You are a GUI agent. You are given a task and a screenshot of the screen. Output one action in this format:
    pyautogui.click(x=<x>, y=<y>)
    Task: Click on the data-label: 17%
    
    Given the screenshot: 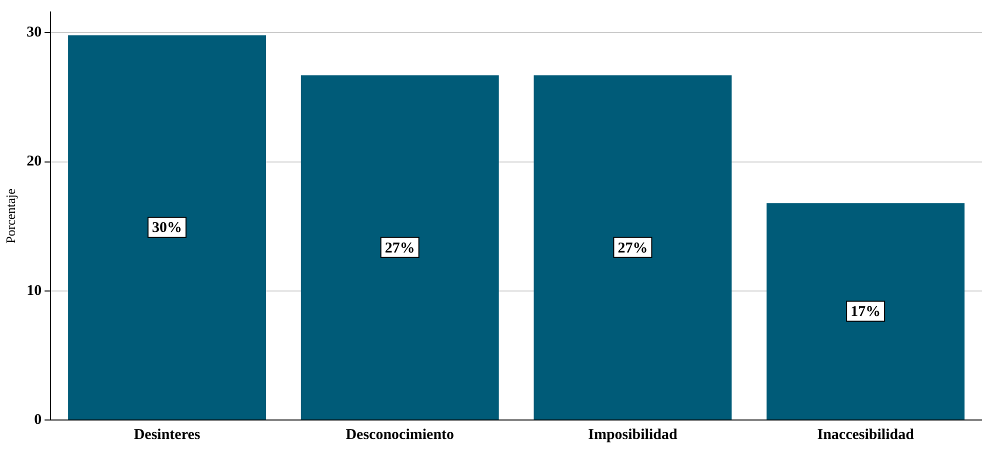 What is the action you would take?
    pyautogui.click(x=865, y=312)
    